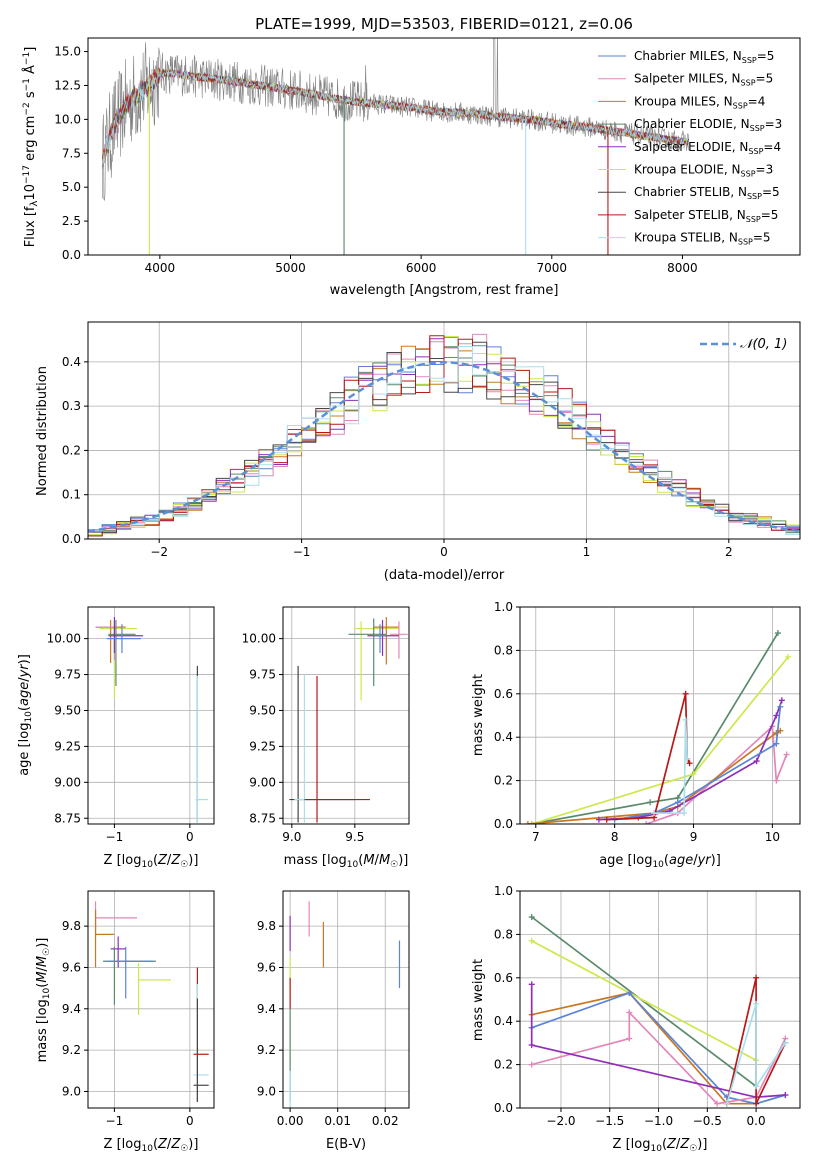 Image resolution: width=819 pixels, height=1170 pixels. I want to click on y-tick-label: 9.2, so click(266, 1050).